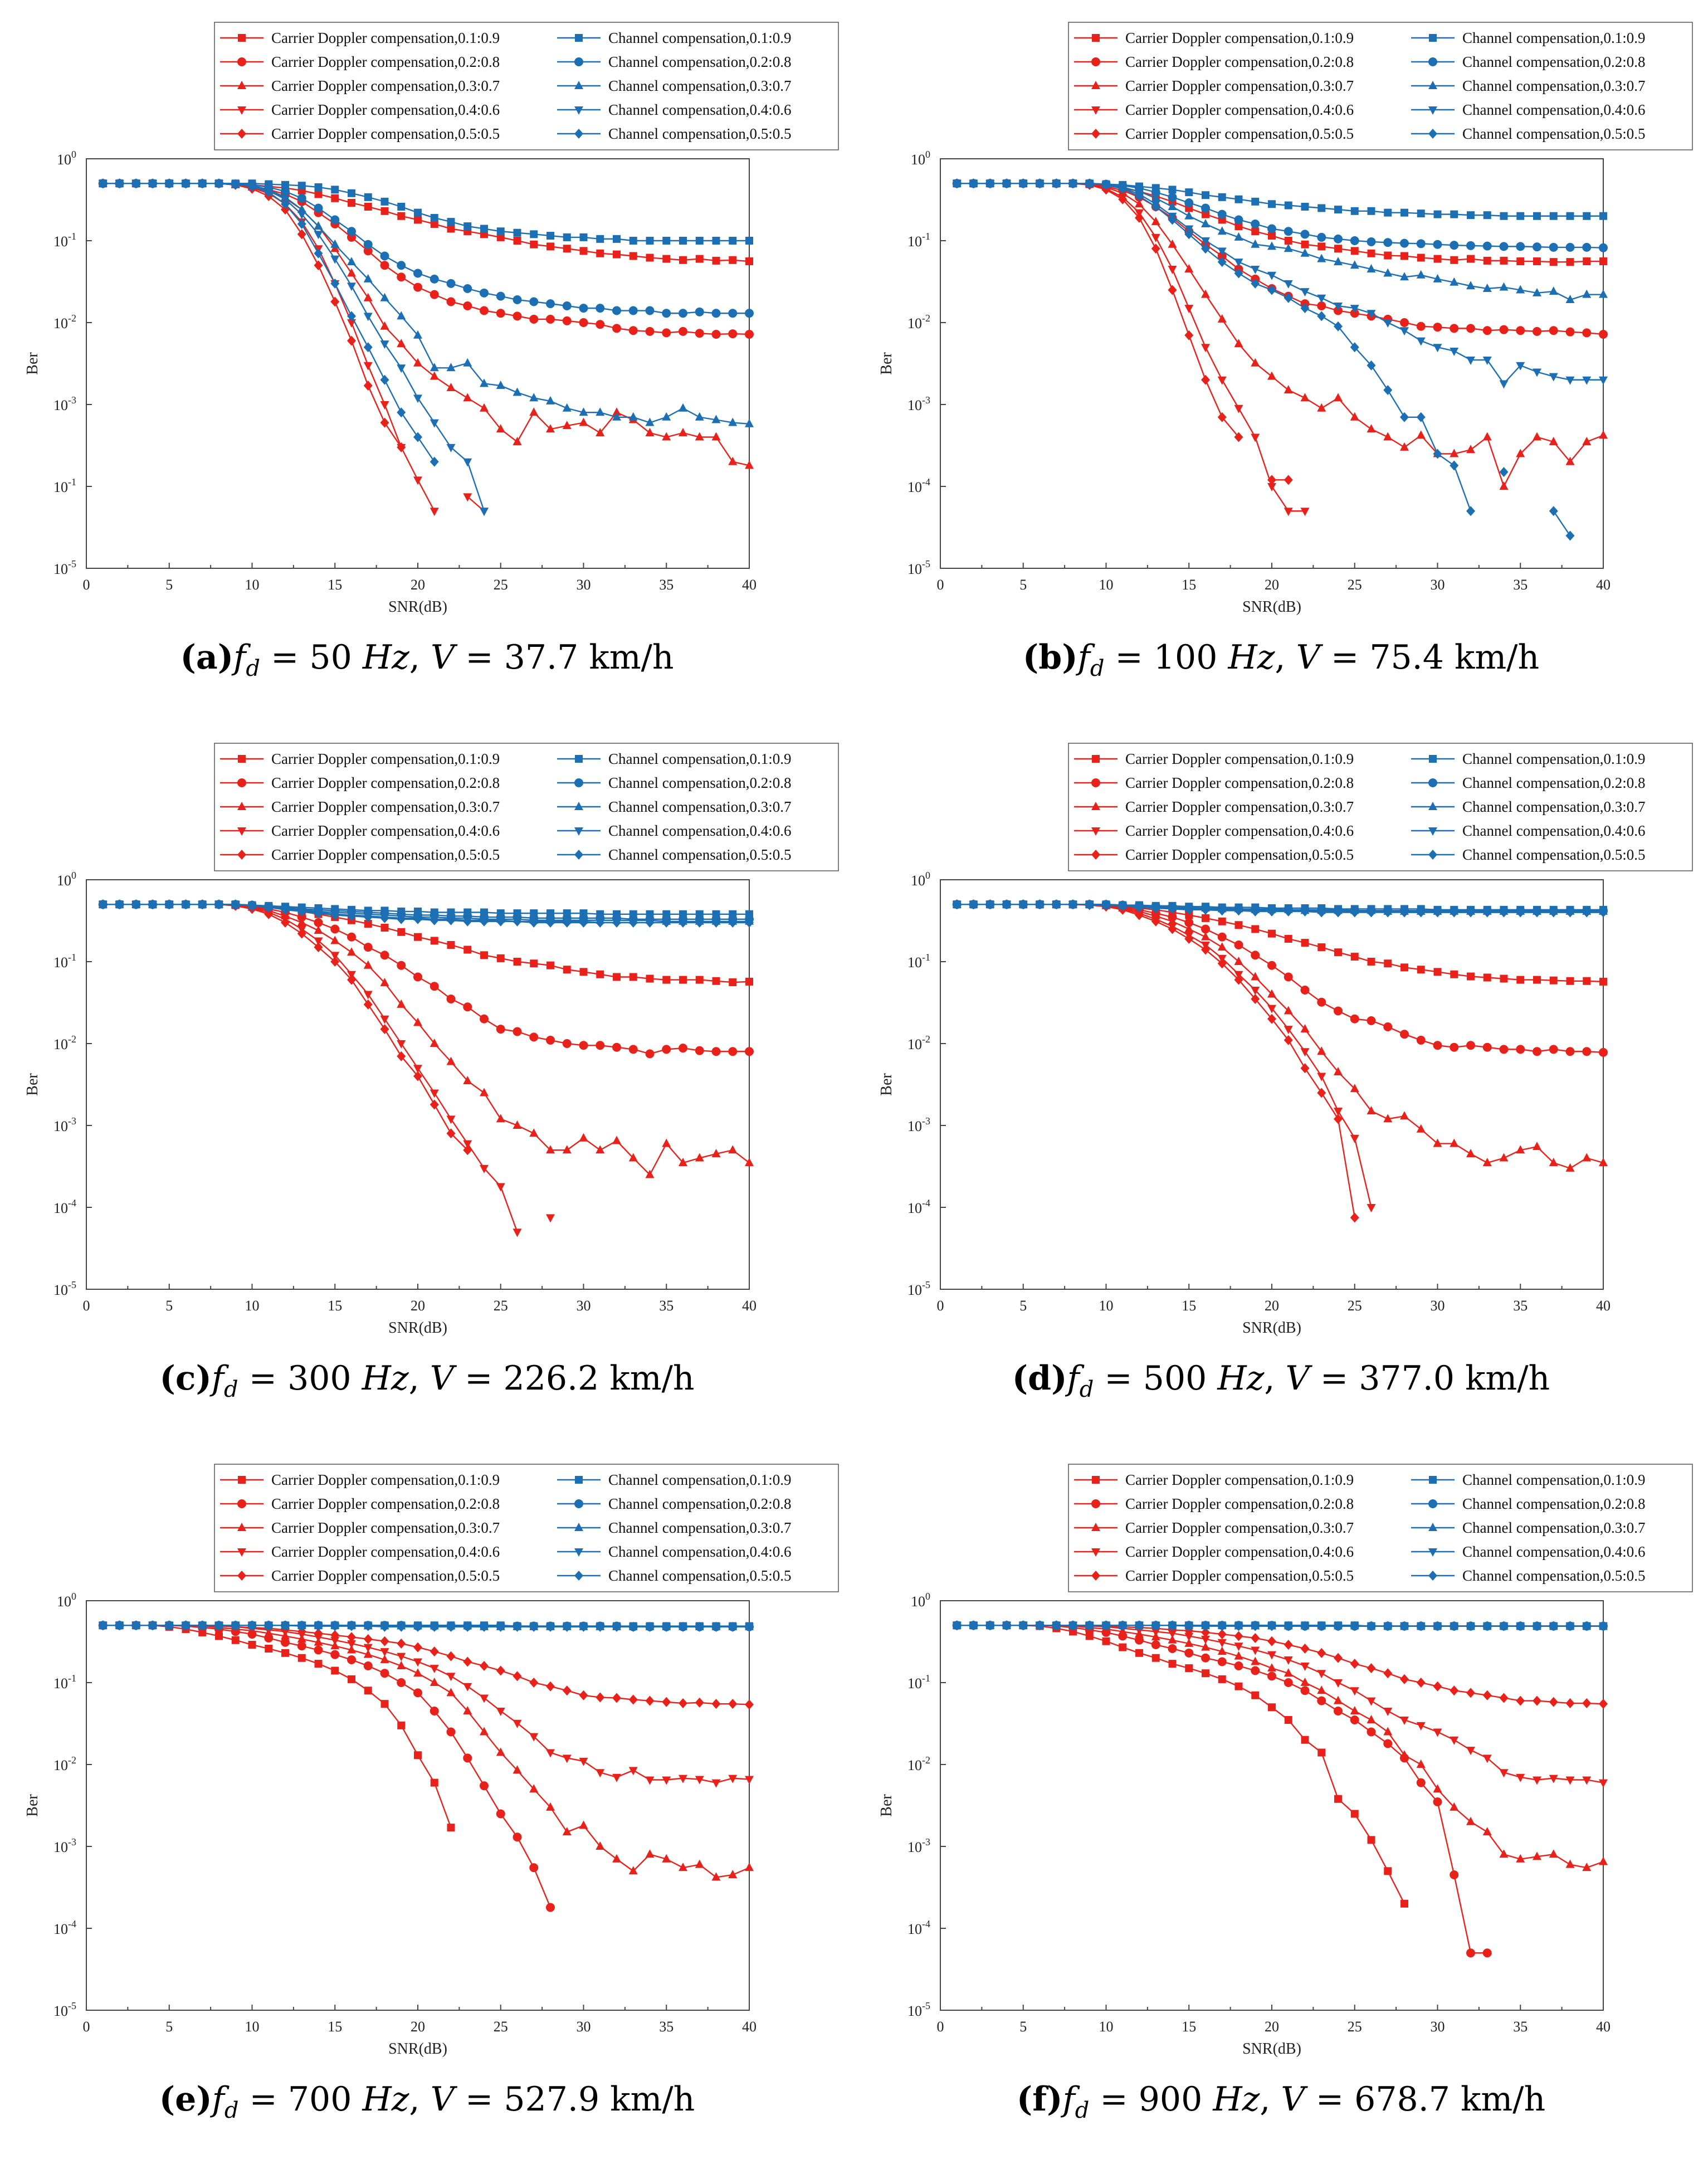 The width and height of the screenshot is (1708, 2164). What do you see at coordinates (1189, 585) in the screenshot?
I see `x-tick-label: 15` at bounding box center [1189, 585].